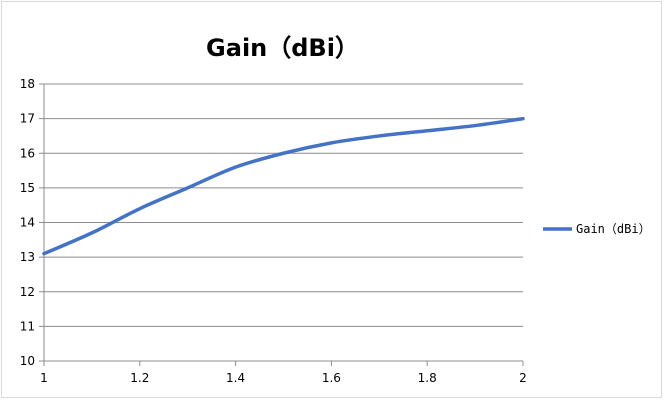 This screenshot has height=401, width=665. I want to click on x-tick-label: 1.2, so click(139, 378).